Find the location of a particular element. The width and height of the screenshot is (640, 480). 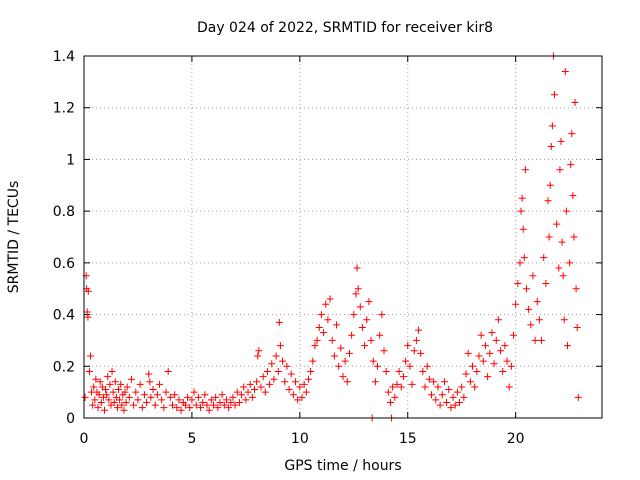

x-tick-label: 0 is located at coordinates (84, 439).